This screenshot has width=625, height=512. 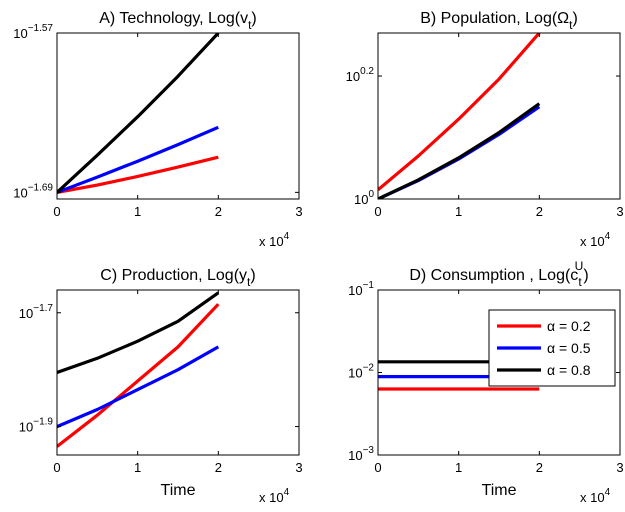 I want to click on y-tick-label: 10⁻², so click(x=361, y=372).